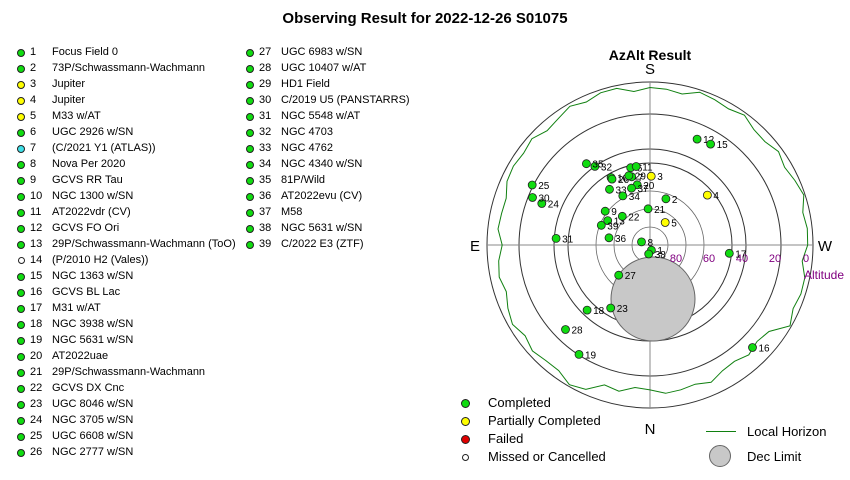 The width and height of the screenshot is (850, 480). I want to click on point-label: 27, so click(631, 276).